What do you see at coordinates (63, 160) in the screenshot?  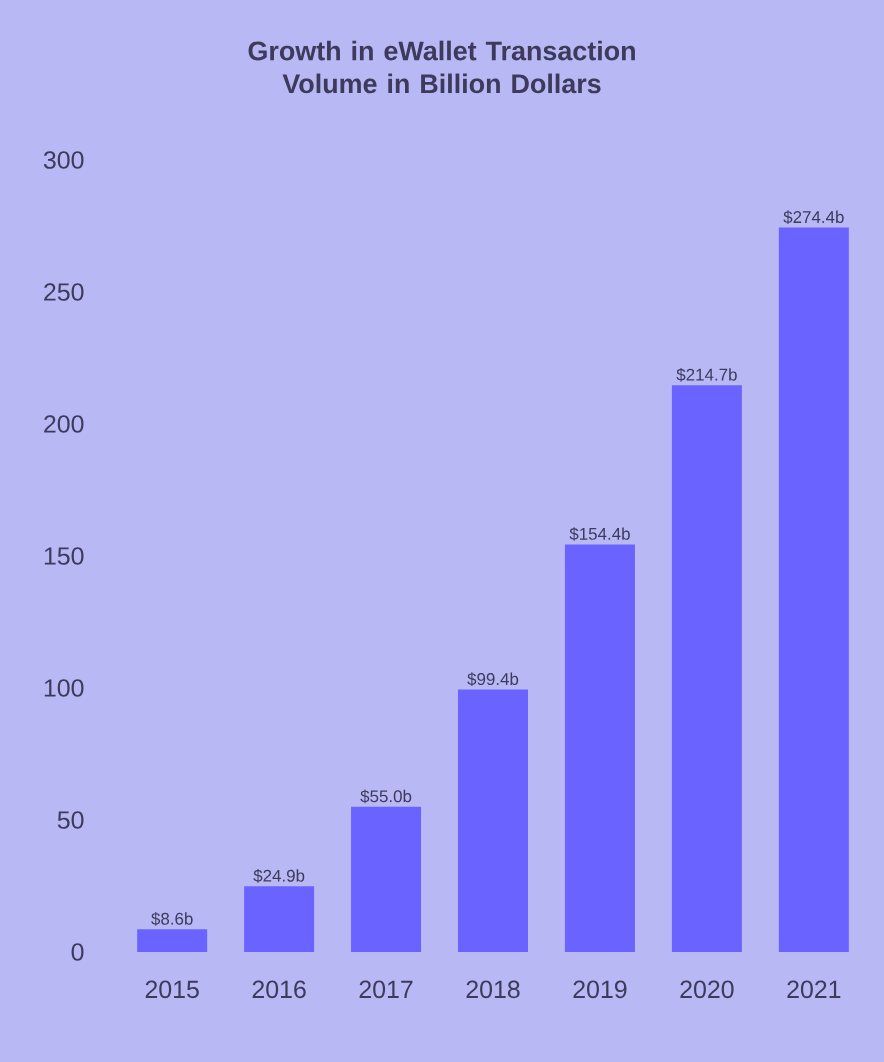 I see `y-tick-label: 300` at bounding box center [63, 160].